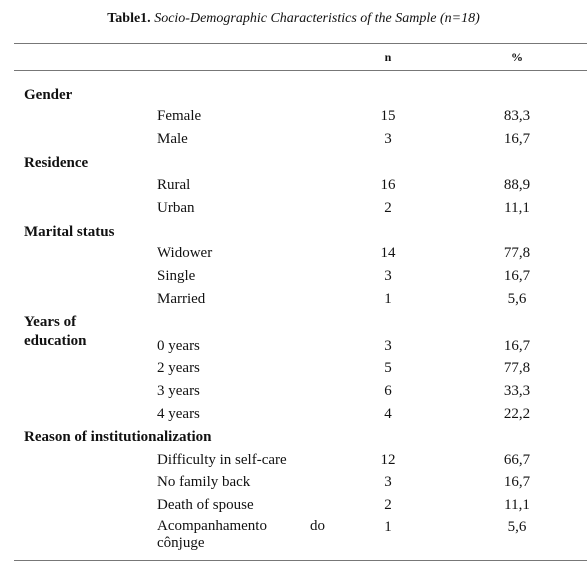 The height and width of the screenshot is (567, 587). What do you see at coordinates (517, 460) in the screenshot?
I see `pct-value: 66,7` at bounding box center [517, 460].